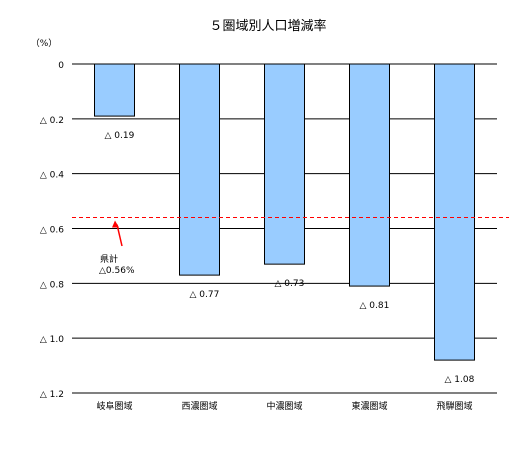  I want to click on y-unit-label: （%）, so click(44, 43).